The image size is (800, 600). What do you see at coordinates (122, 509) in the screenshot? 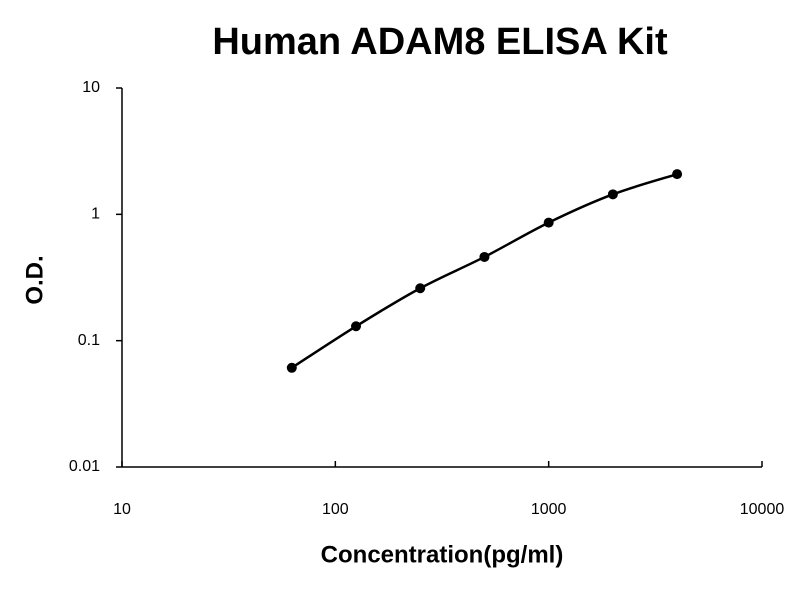
I see `x-tick-label: 10` at bounding box center [122, 509].